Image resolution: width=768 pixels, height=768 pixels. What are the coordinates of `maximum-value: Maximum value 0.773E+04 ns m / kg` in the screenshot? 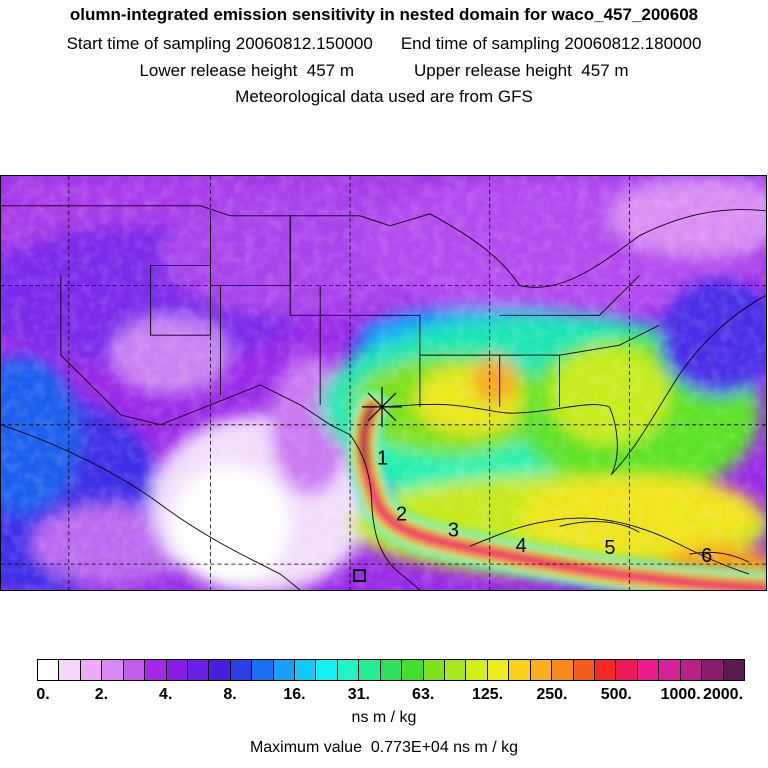 It's located at (384, 748).